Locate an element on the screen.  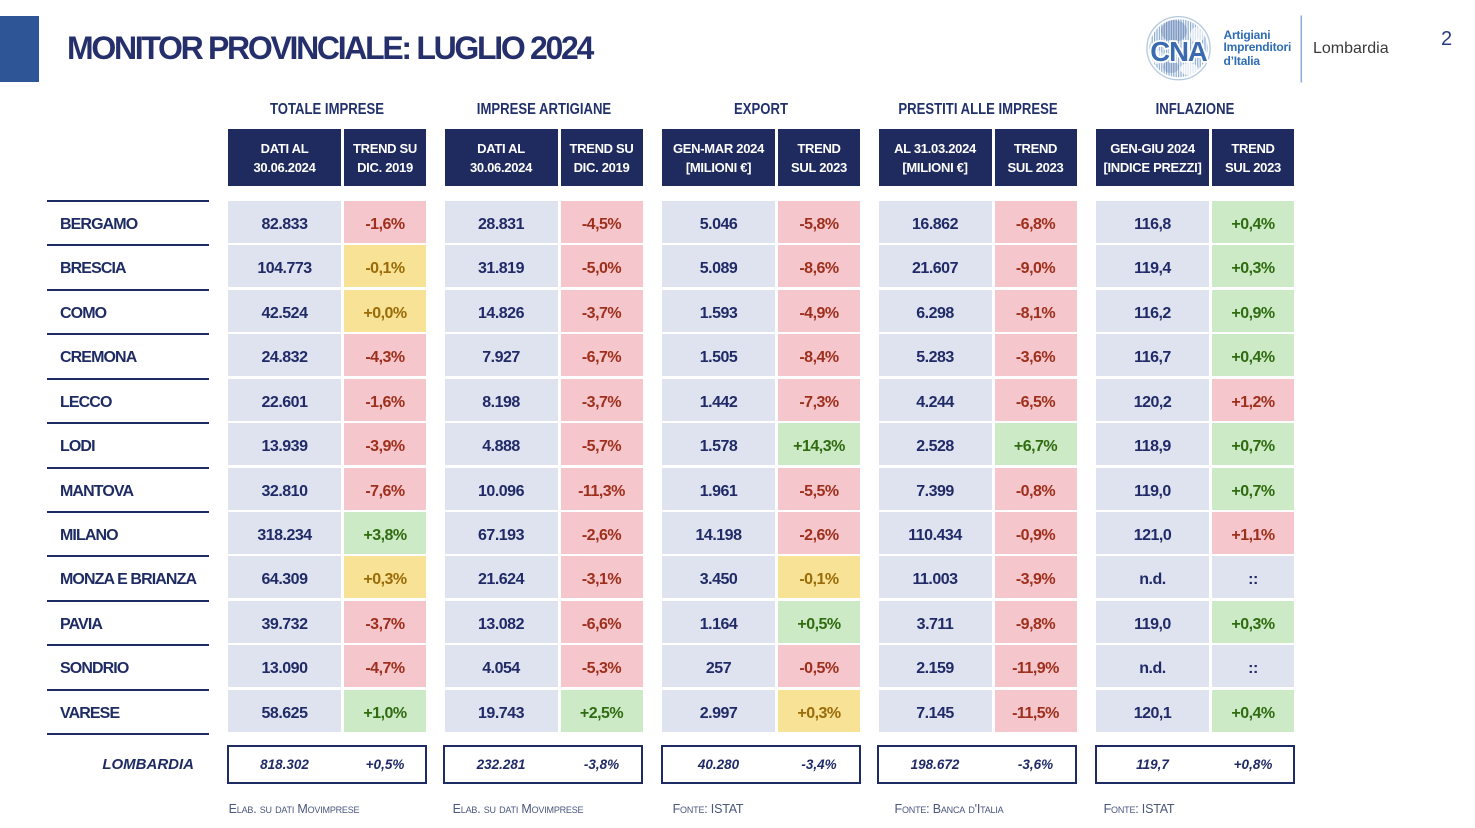
svg-text: d’Italia is located at coordinates (1242, 61).